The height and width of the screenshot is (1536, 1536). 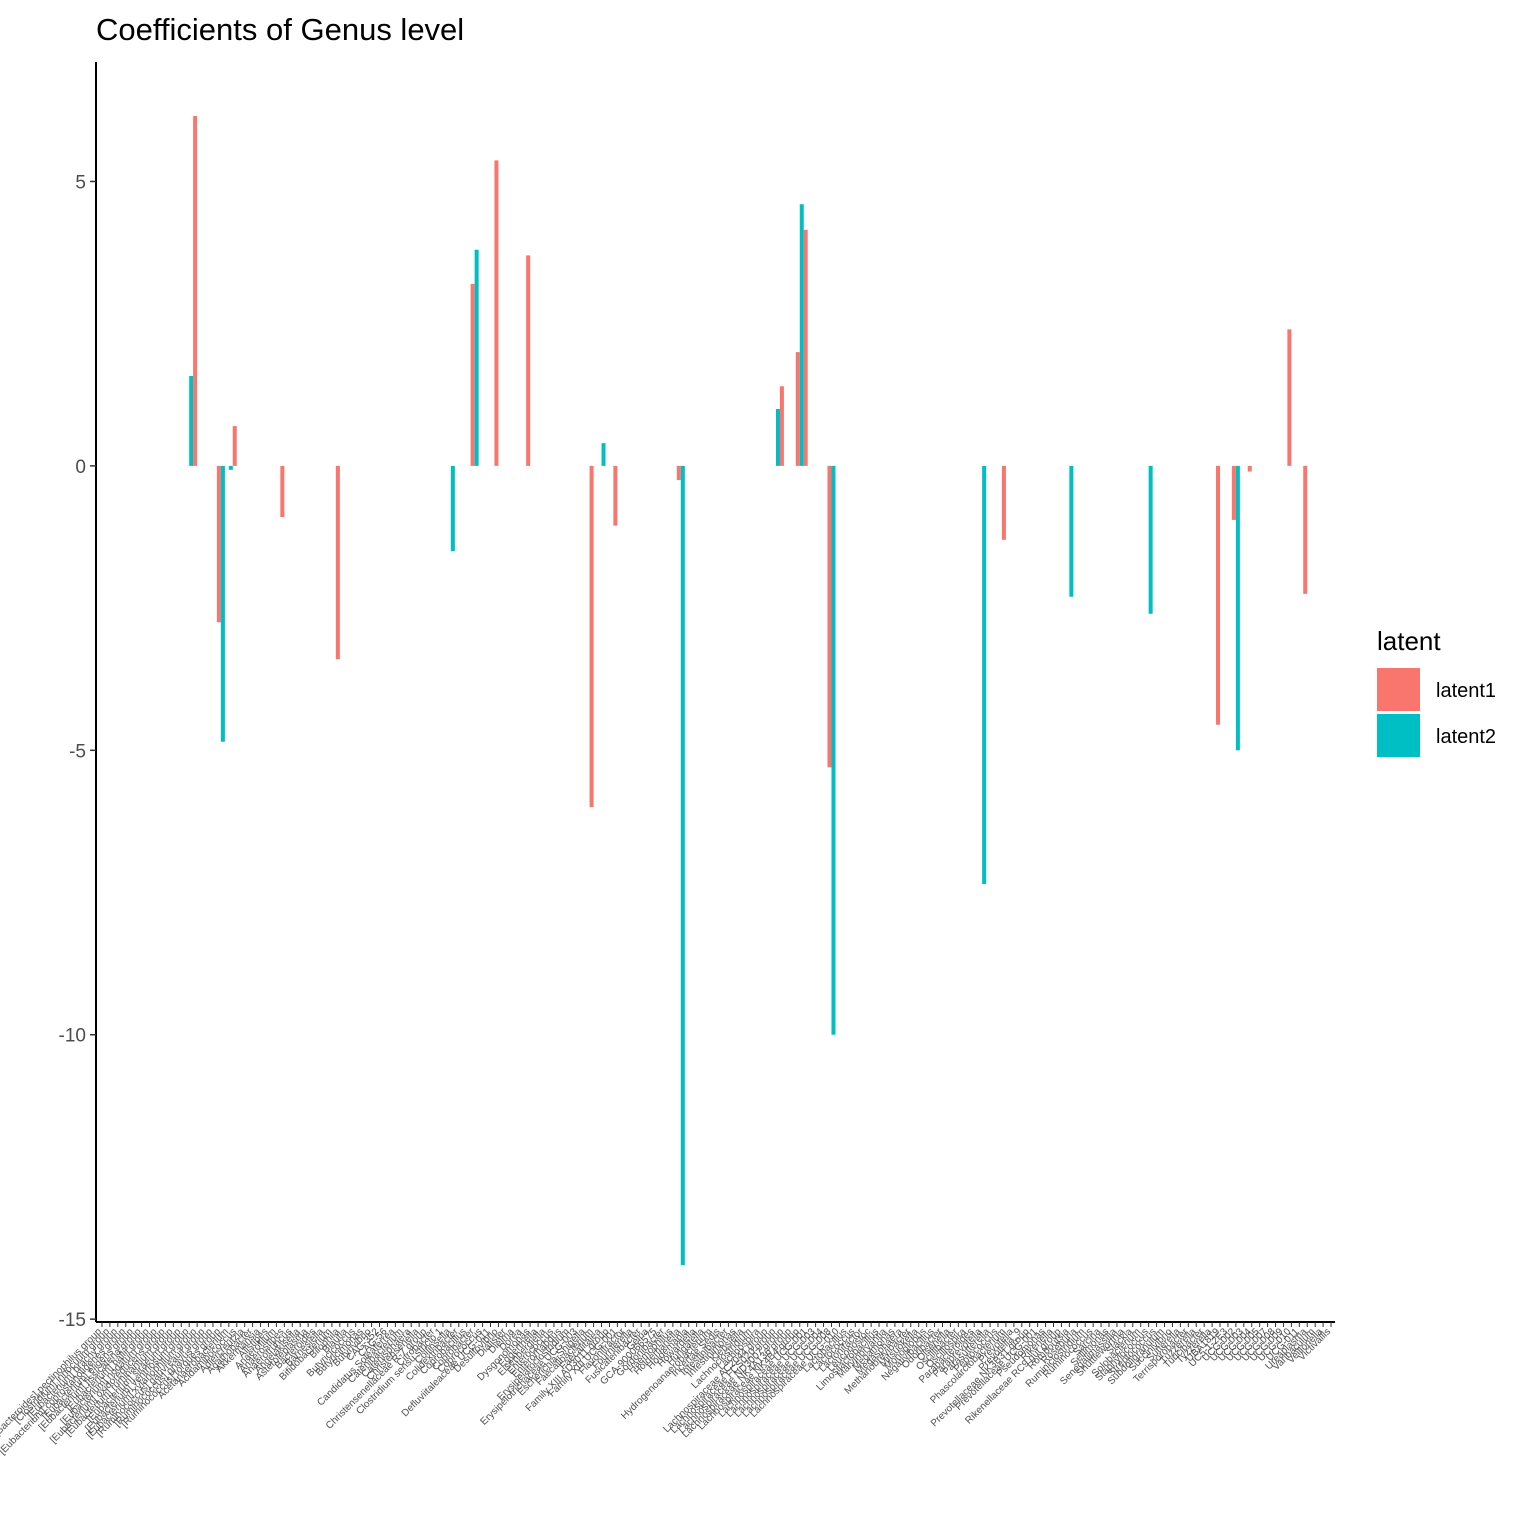 What do you see at coordinates (72, 1036) in the screenshot?
I see `y-tick-label: -10` at bounding box center [72, 1036].